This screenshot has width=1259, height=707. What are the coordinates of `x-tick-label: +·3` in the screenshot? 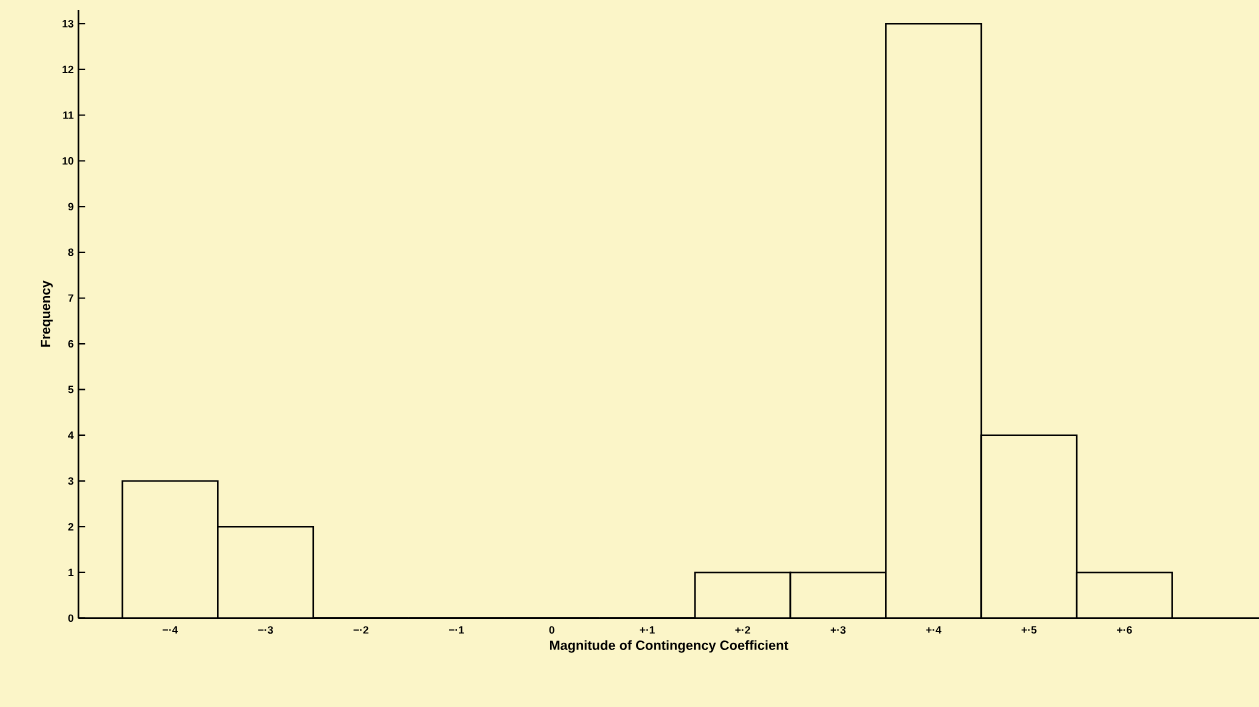 It's located at (838, 630).